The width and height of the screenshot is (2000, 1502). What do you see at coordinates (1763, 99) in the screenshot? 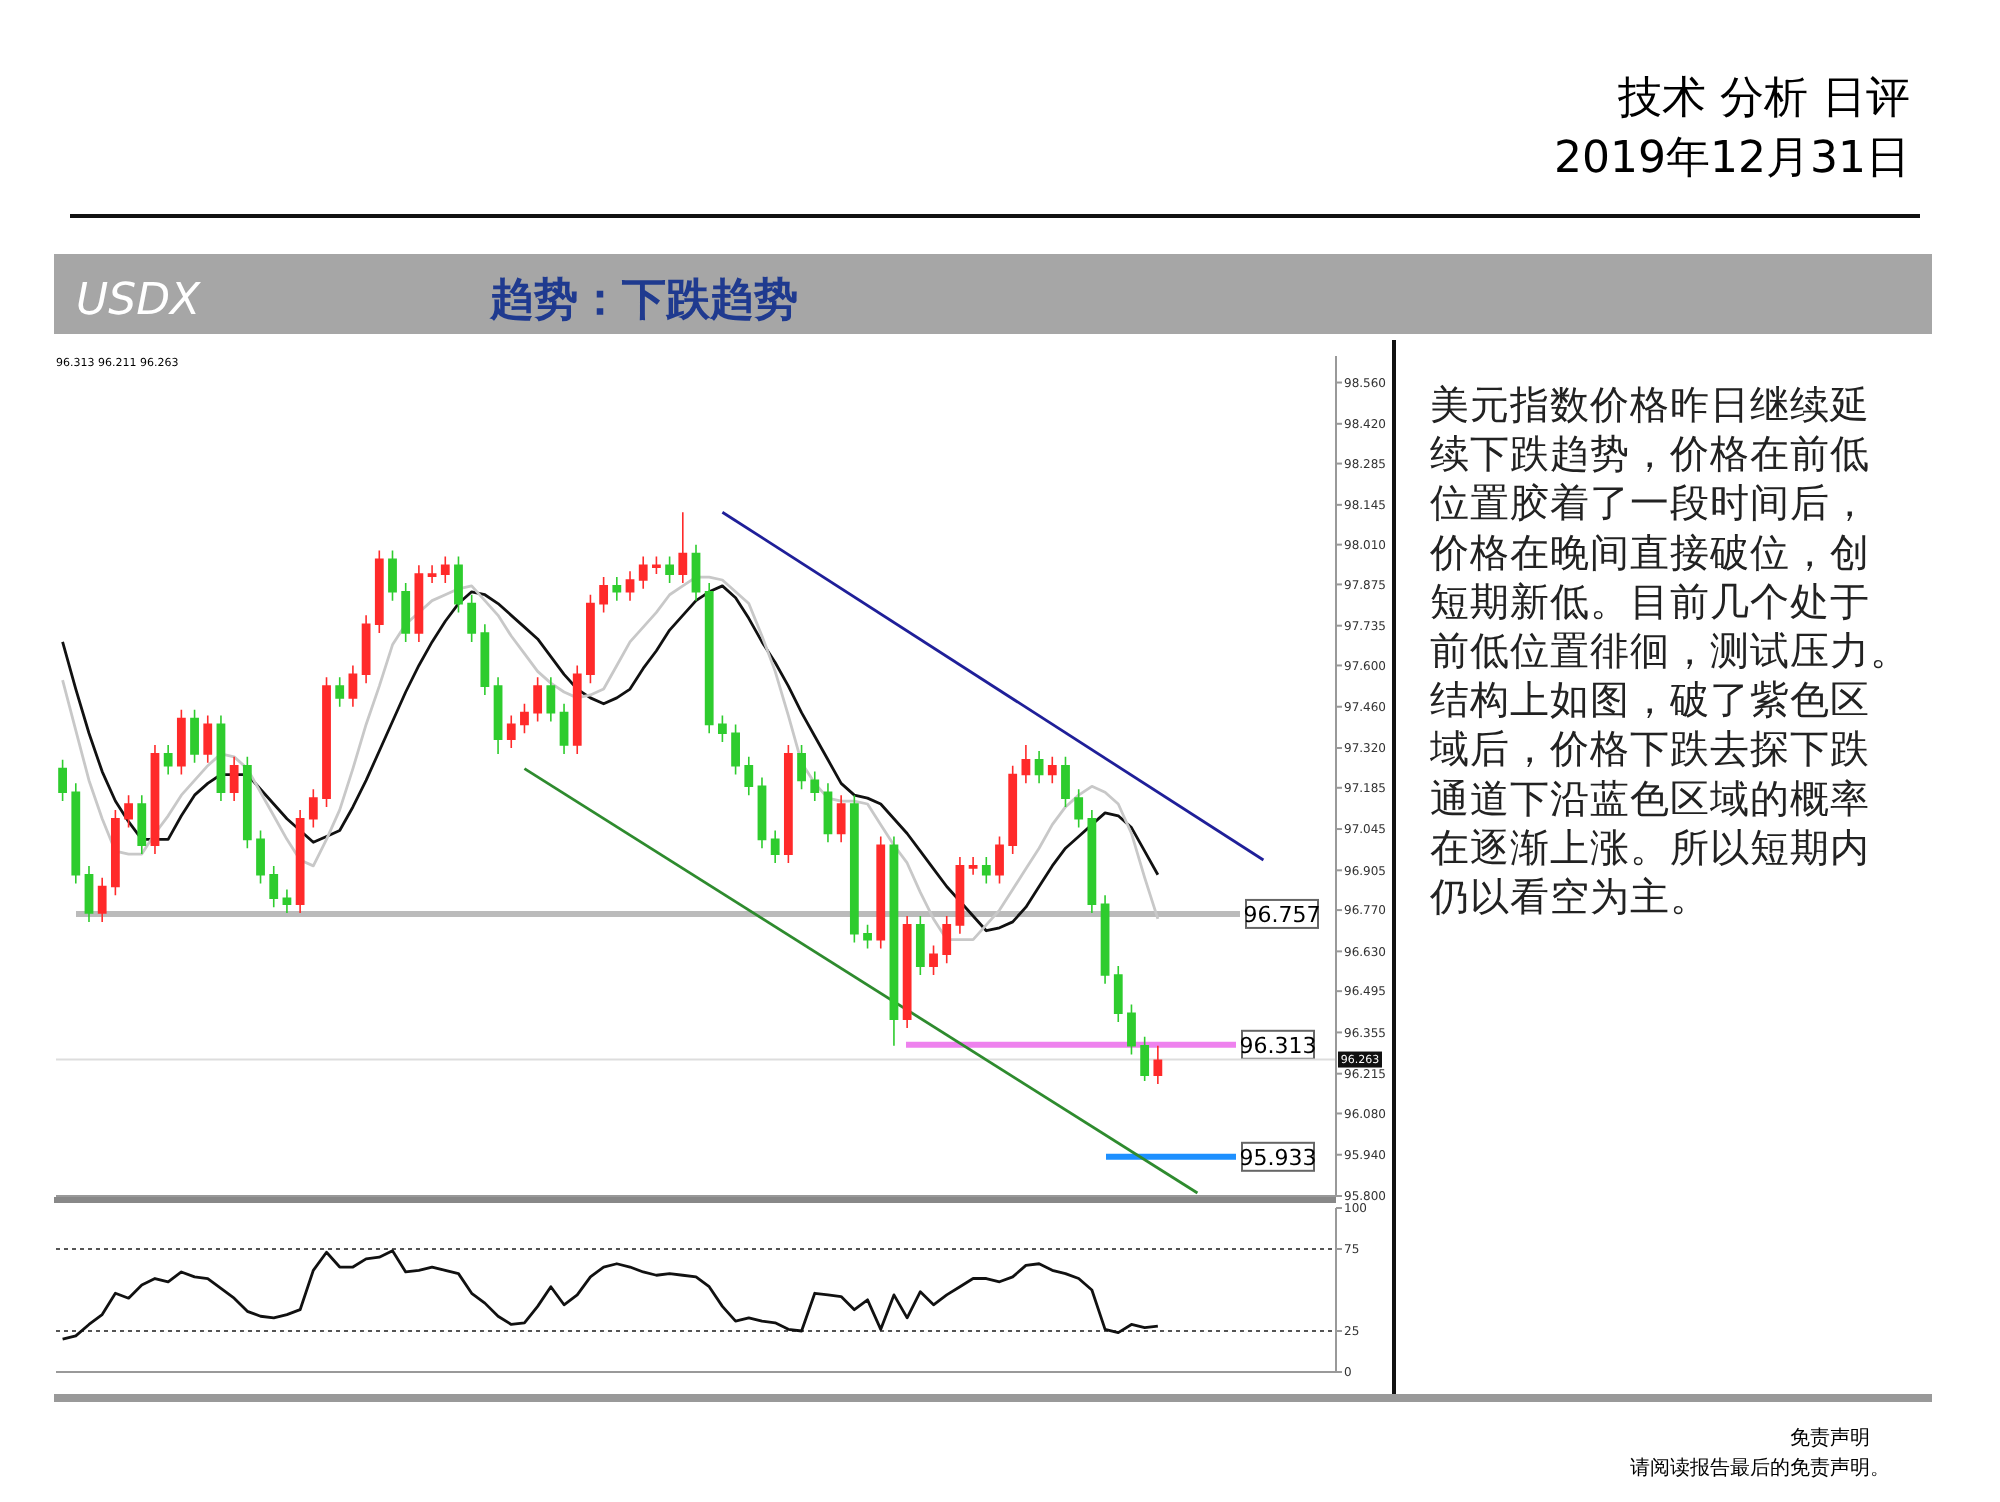
I see `text: 技术 分析 日评` at bounding box center [1763, 99].